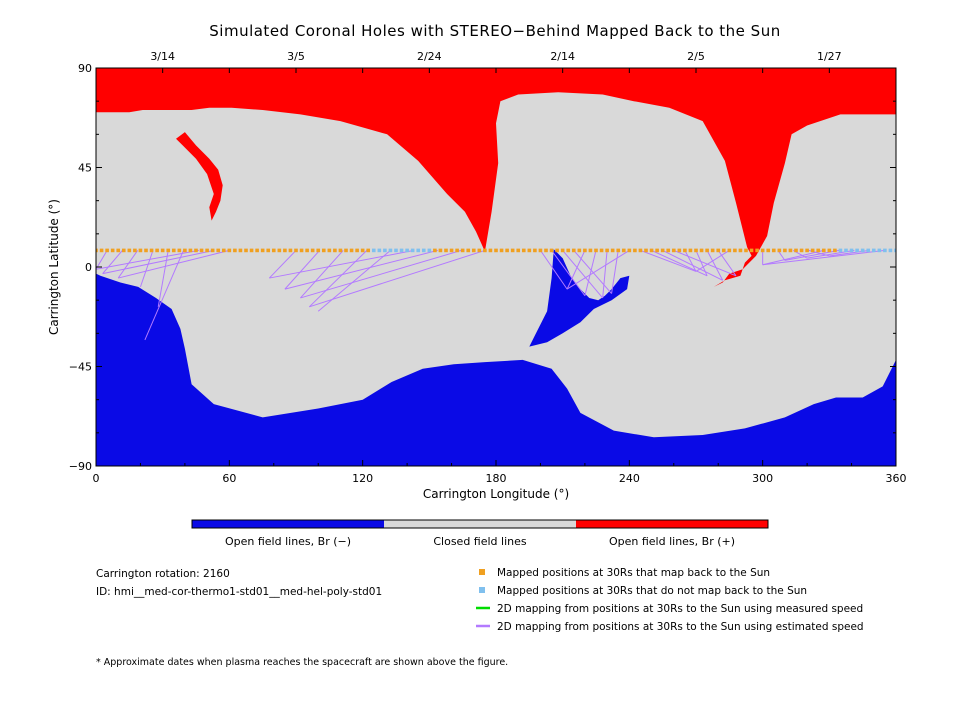 Image resolution: width=960 pixels, height=720 pixels. What do you see at coordinates (288, 541) in the screenshot?
I see `colorbar-label: Open field lines, Br (−)` at bounding box center [288, 541].